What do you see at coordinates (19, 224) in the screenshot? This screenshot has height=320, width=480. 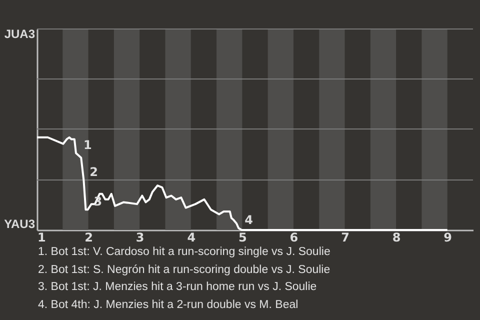 I see `text: YAU3` at bounding box center [19, 224].